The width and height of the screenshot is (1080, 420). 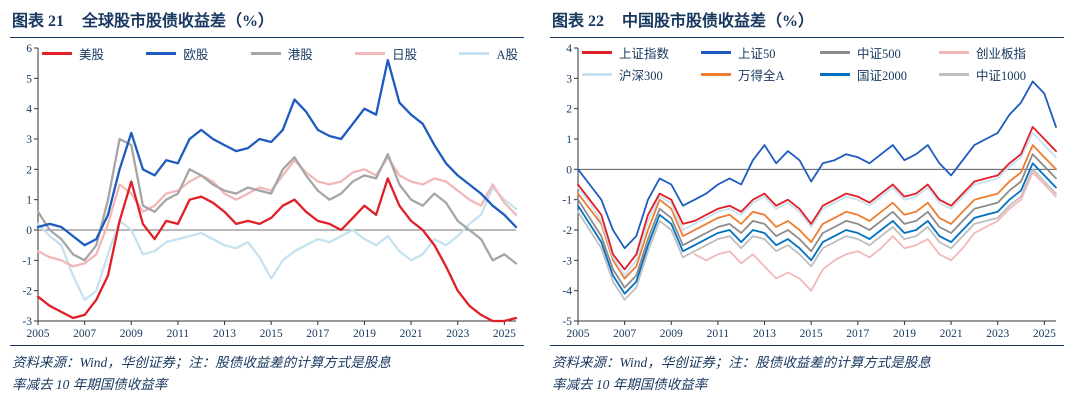 What do you see at coordinates (405, 55) in the screenshot?
I see `legend-label: 日股` at bounding box center [405, 55].